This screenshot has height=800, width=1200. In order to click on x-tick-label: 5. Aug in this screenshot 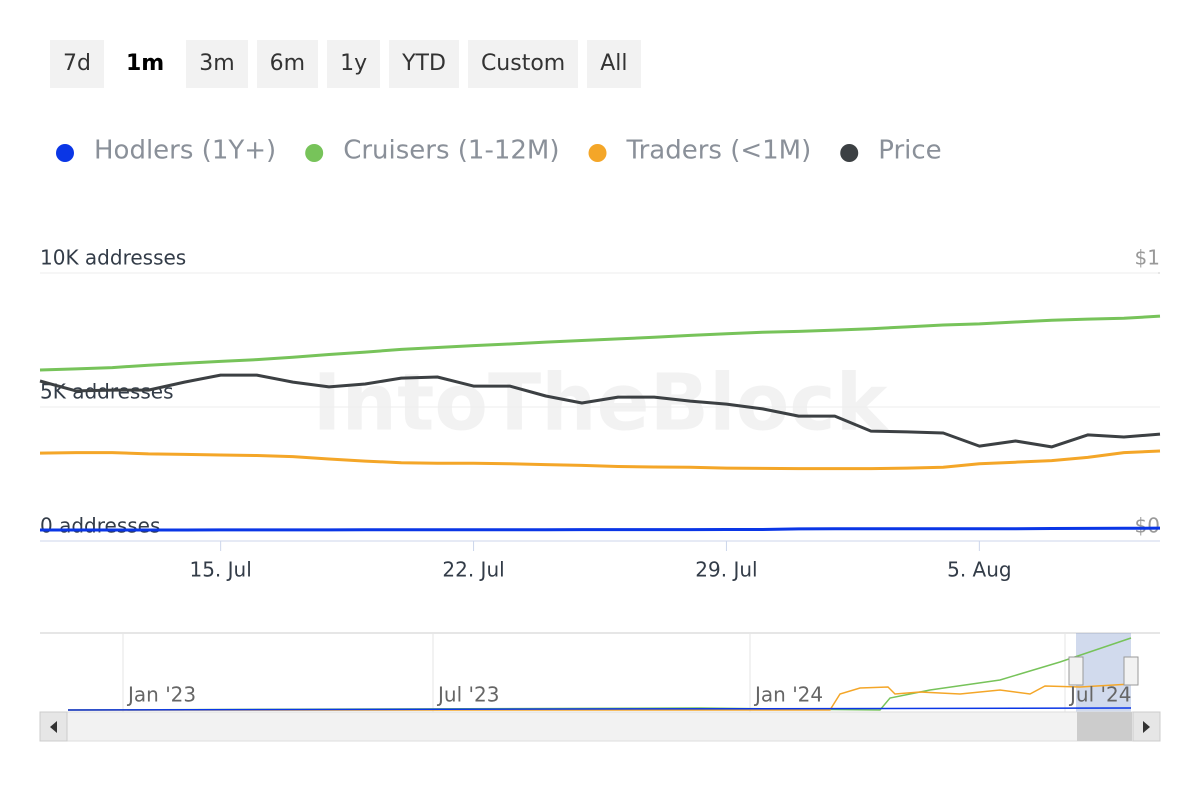, I will do `click(979, 570)`.